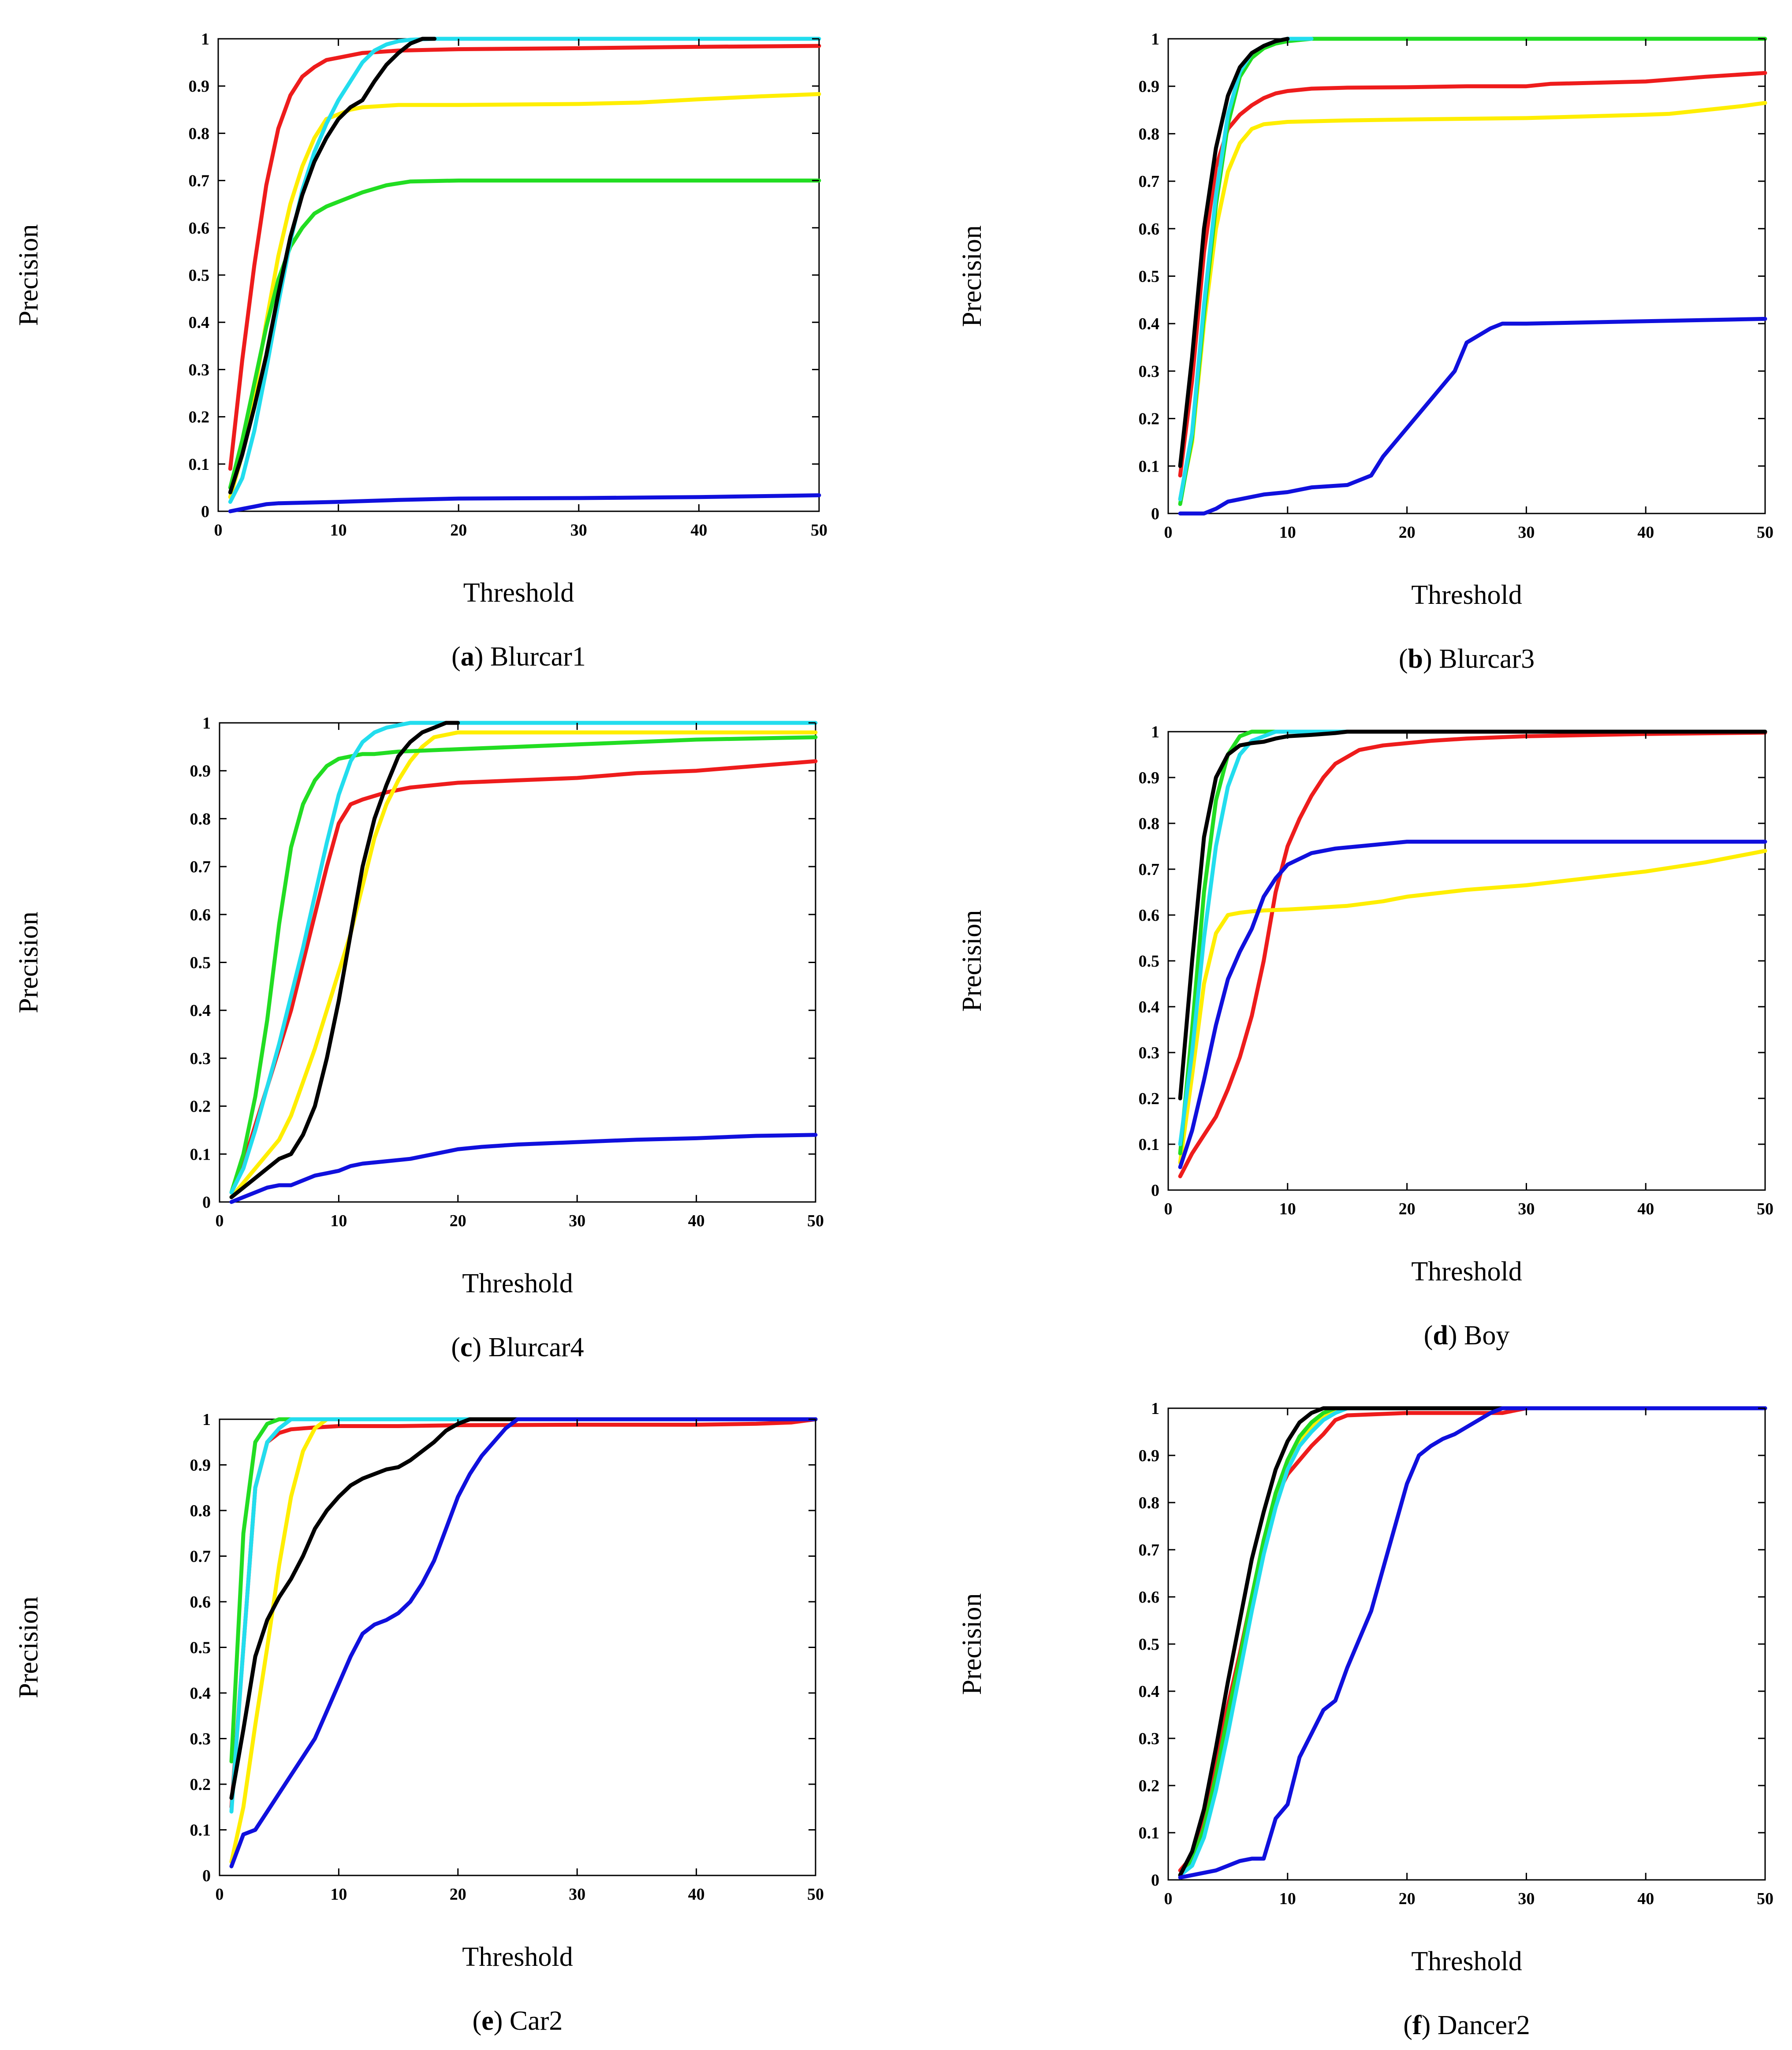 The image size is (1792, 2050). I want to click on caption-letter: c, so click(466, 1347).